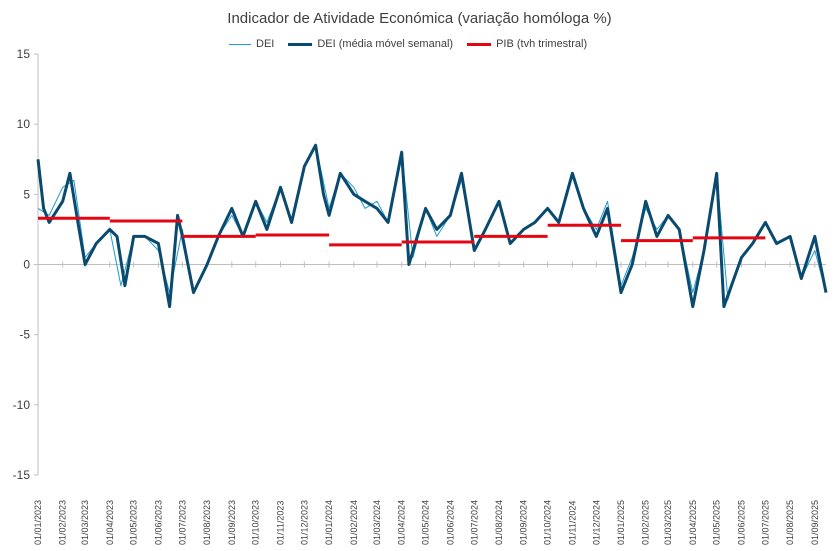 Image resolution: width=839 pixels, height=551 pixels. Describe the element at coordinates (815, 522) in the screenshot. I see `x-tick-label: 01/09/2025` at that location.